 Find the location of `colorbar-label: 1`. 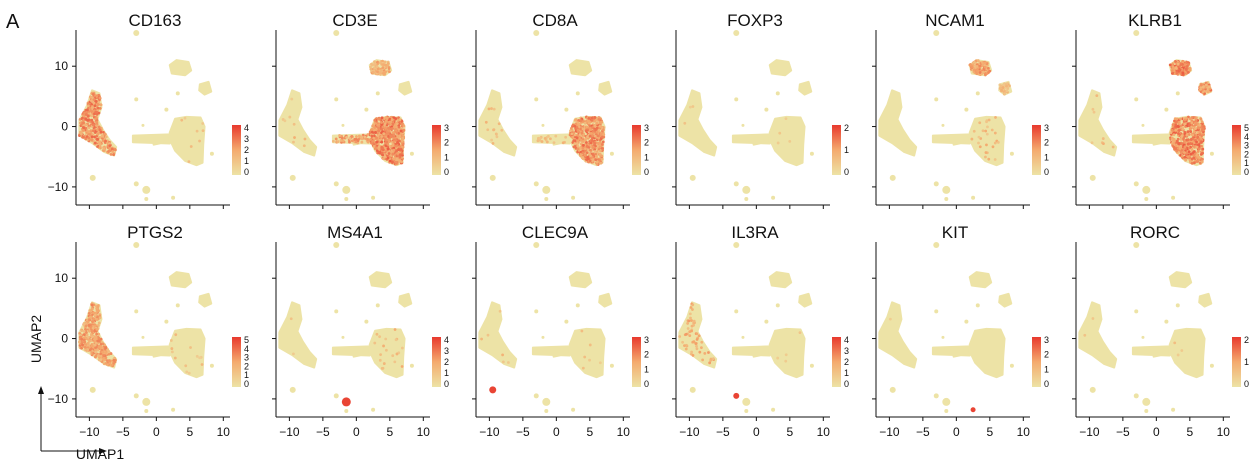

colorbar-label: 1 is located at coordinates (246, 375).